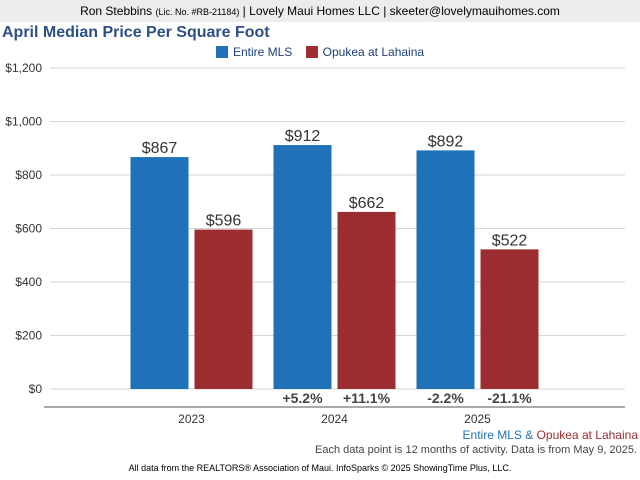 This screenshot has height=480, width=640. What do you see at coordinates (136, 32) in the screenshot?
I see `chart-title: April Median Price Per Square Foot` at bounding box center [136, 32].